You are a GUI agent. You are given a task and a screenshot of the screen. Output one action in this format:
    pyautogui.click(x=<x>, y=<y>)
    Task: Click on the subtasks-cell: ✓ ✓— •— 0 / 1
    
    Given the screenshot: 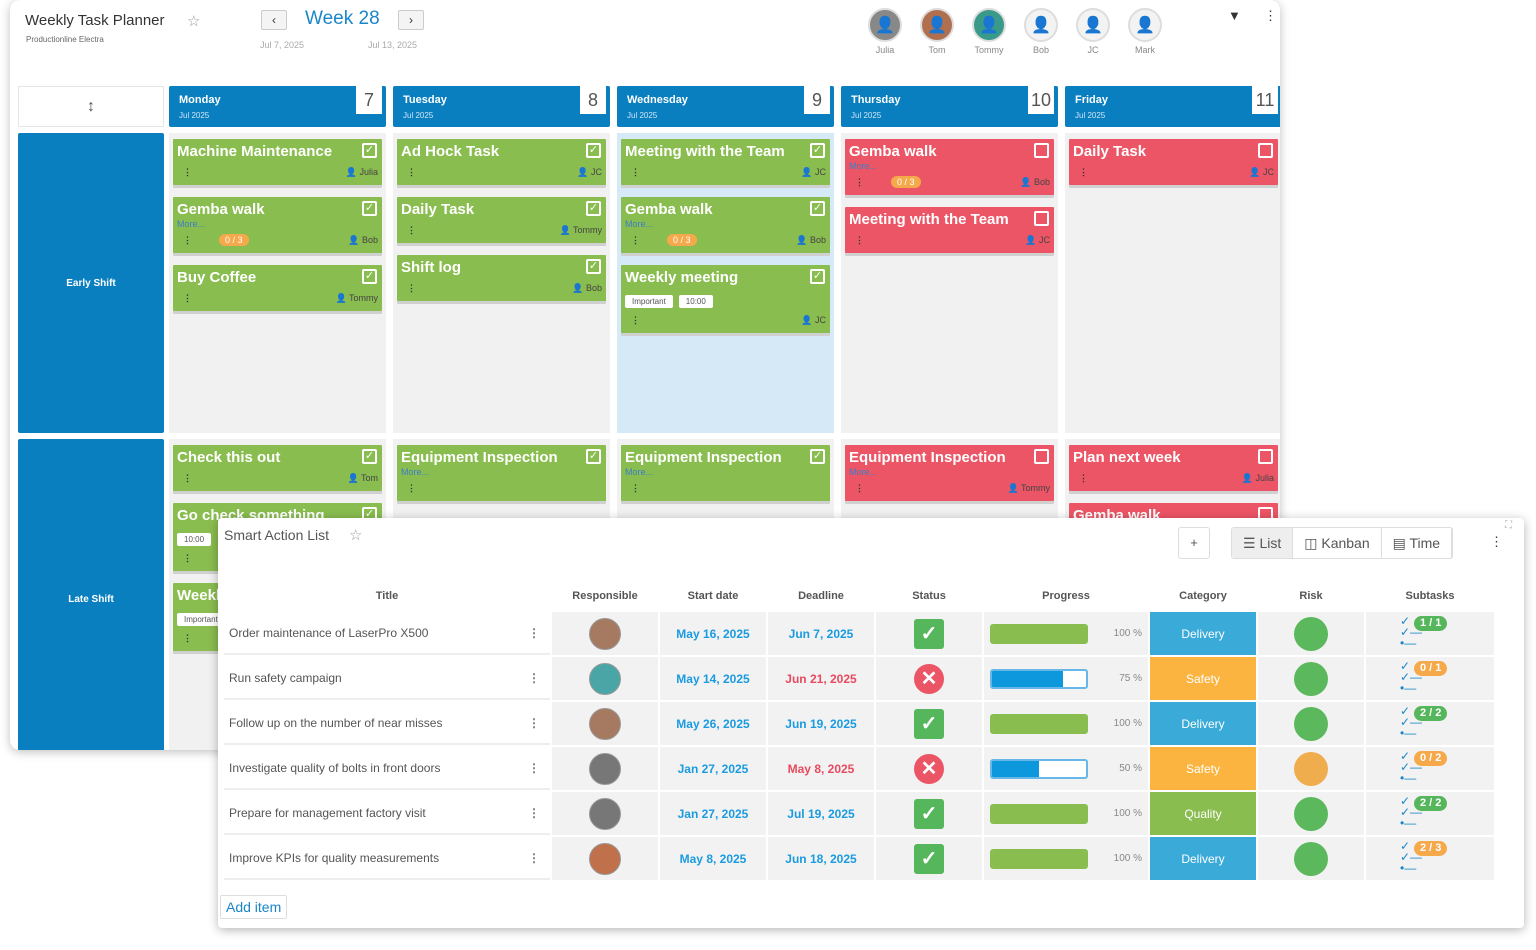 What is the action you would take?
    pyautogui.click(x=1430, y=678)
    